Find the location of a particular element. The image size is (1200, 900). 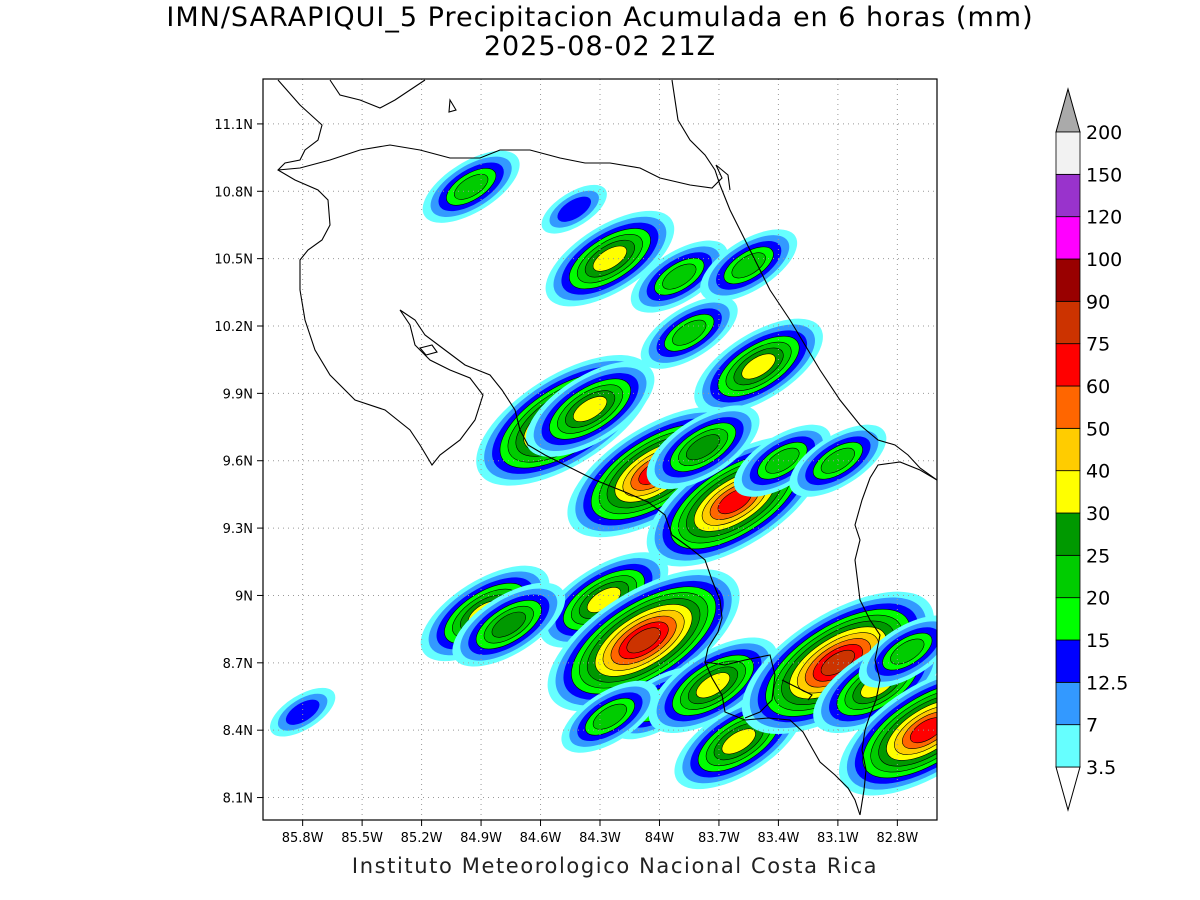

lon-tick-label: 83.4W is located at coordinates (779, 838).